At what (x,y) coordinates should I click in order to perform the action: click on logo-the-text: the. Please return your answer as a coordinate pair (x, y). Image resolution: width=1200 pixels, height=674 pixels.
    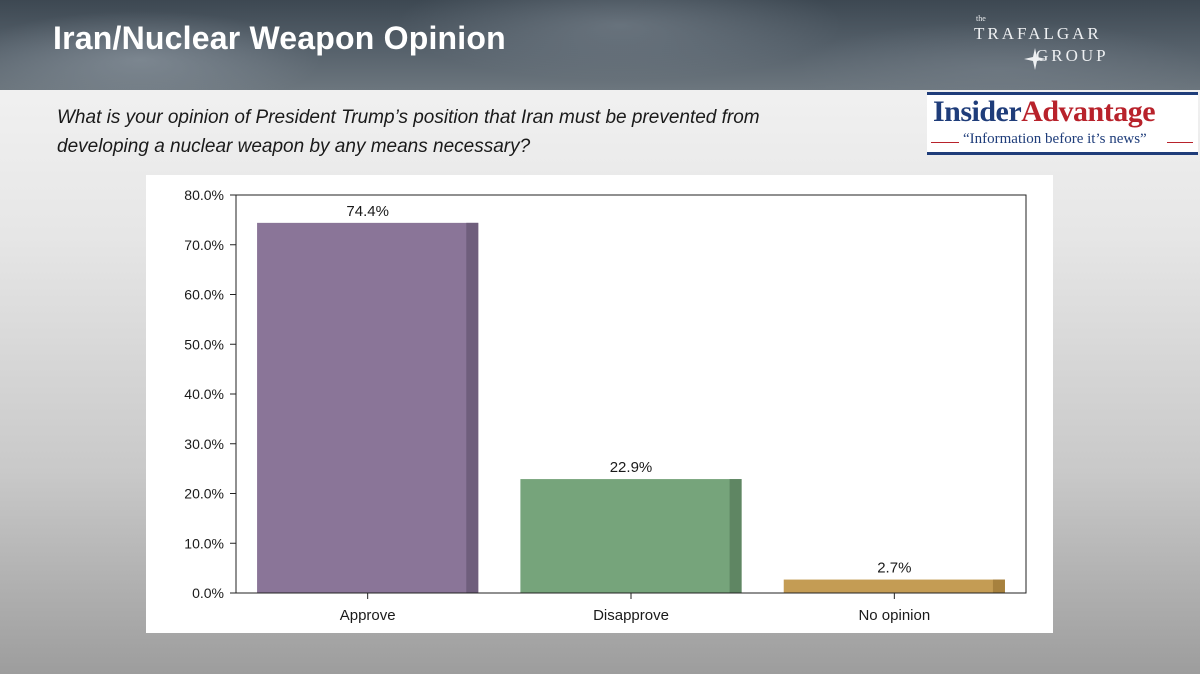
    Looking at the image, I should click on (981, 18).